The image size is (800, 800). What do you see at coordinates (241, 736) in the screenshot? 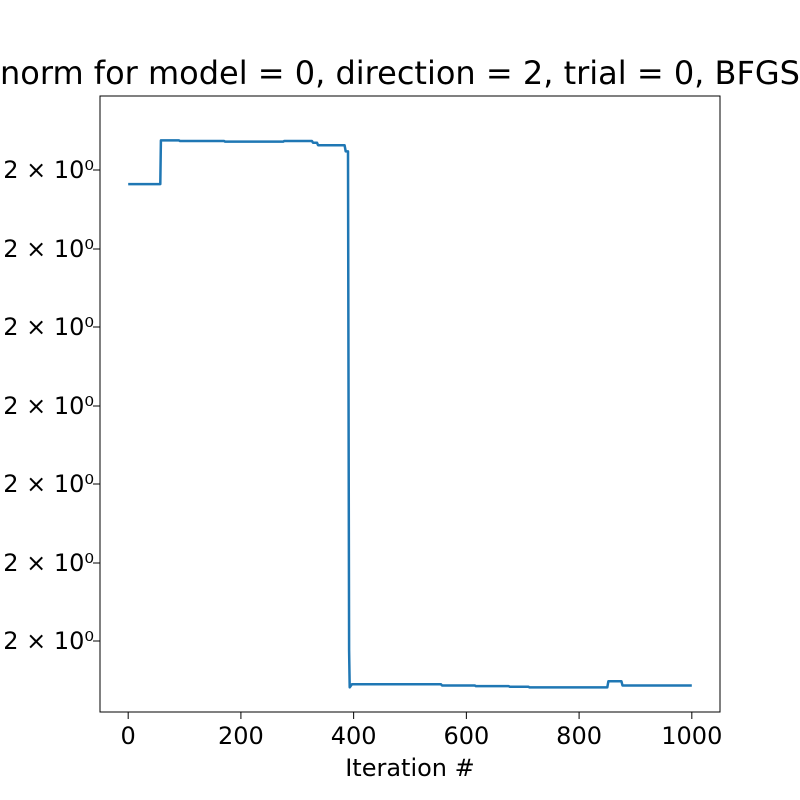
I see `x-tick-label: 200` at bounding box center [241, 736].